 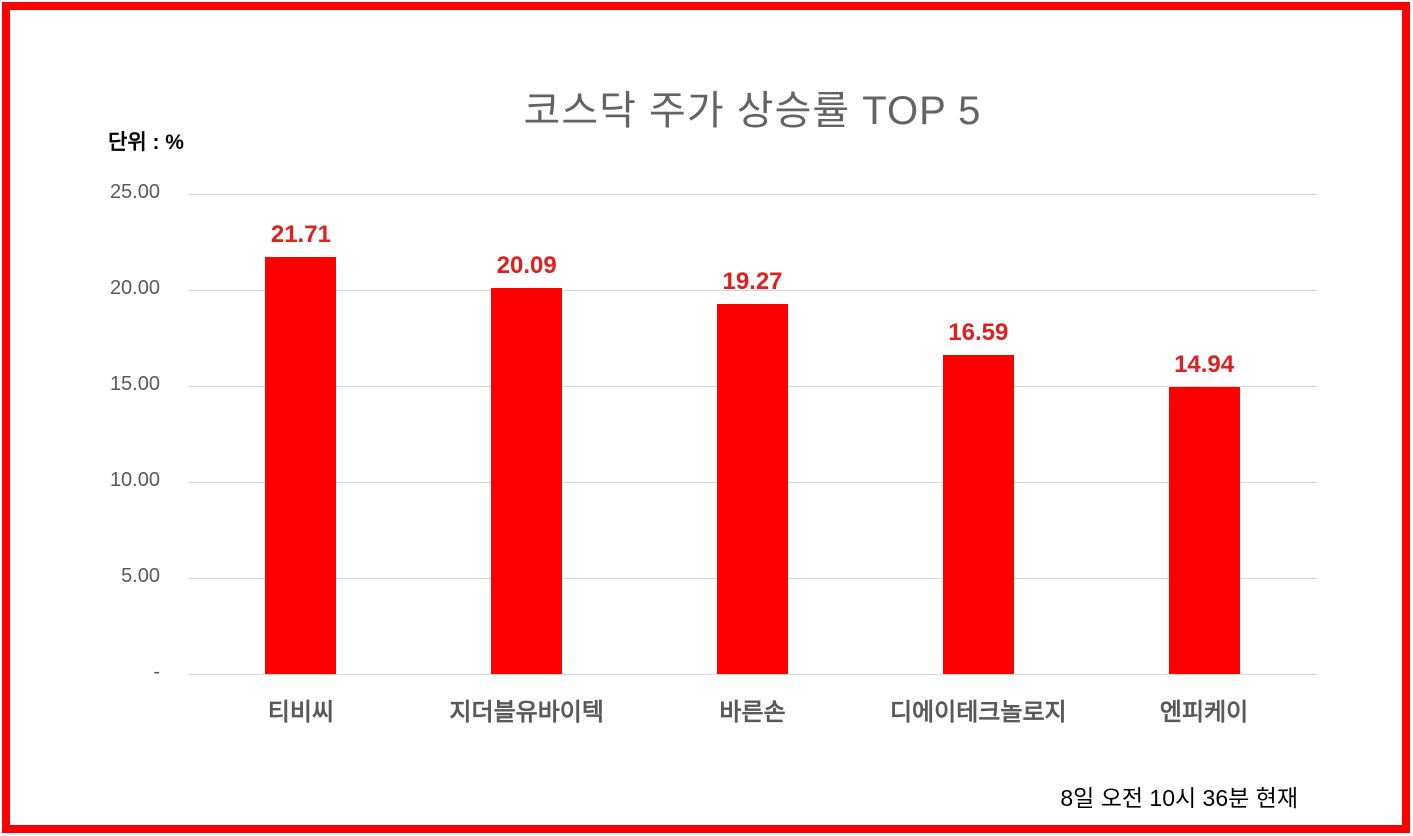 I want to click on category-label: 엔피케이, so click(x=1204, y=712).